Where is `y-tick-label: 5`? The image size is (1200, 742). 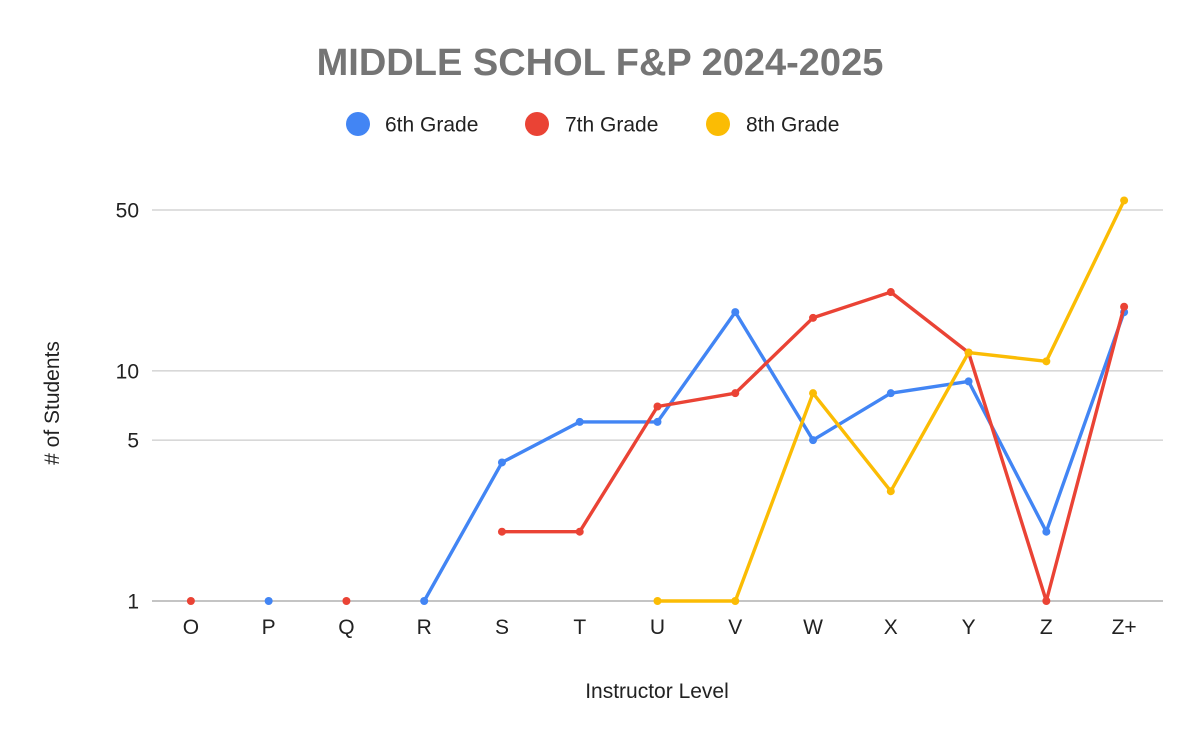
y-tick-label: 5 is located at coordinates (133, 441).